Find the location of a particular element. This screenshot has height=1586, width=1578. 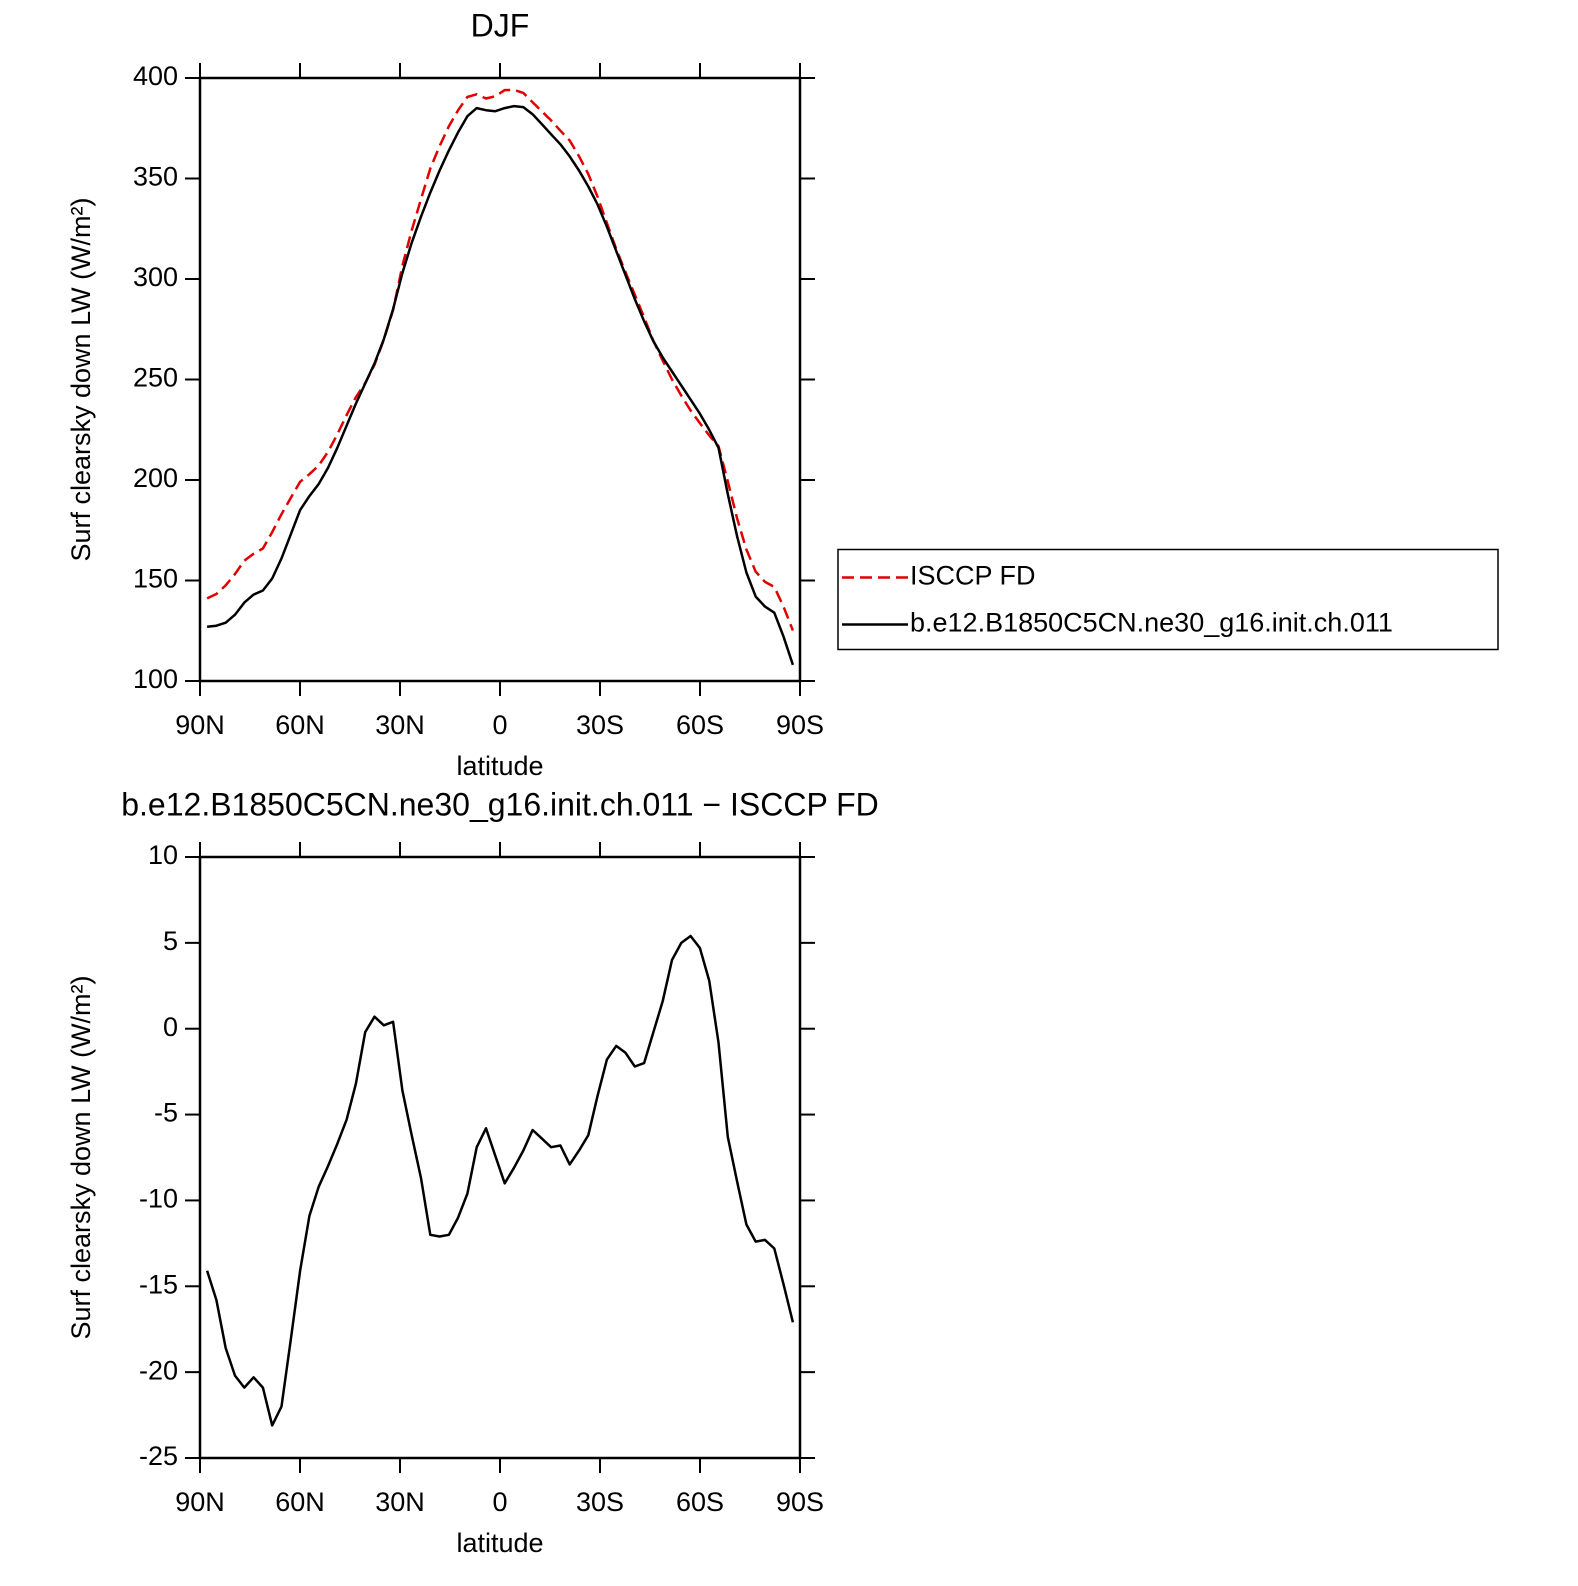

y-tick-label: -10 is located at coordinates (158, 1199).